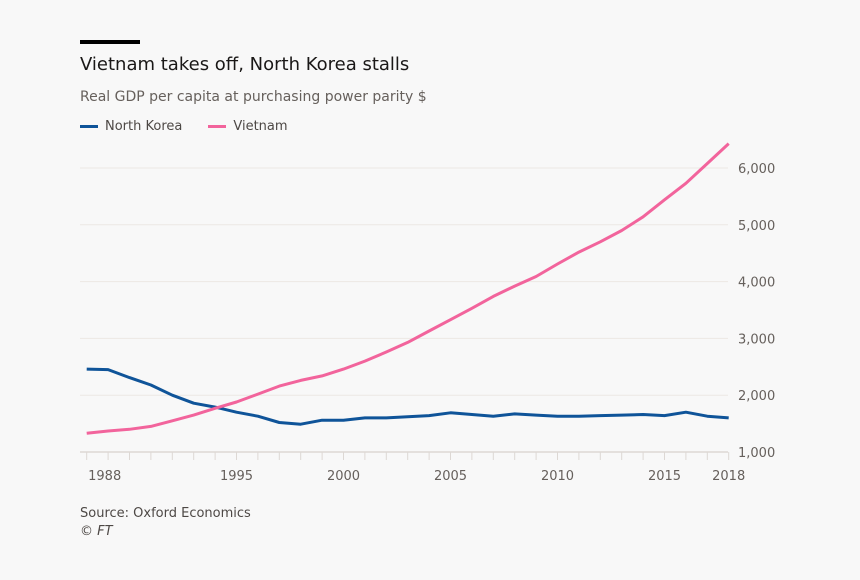 Image resolution: width=860 pixels, height=580 pixels. What do you see at coordinates (756, 283) in the screenshot?
I see `y-tick-label: 4,000` at bounding box center [756, 283].